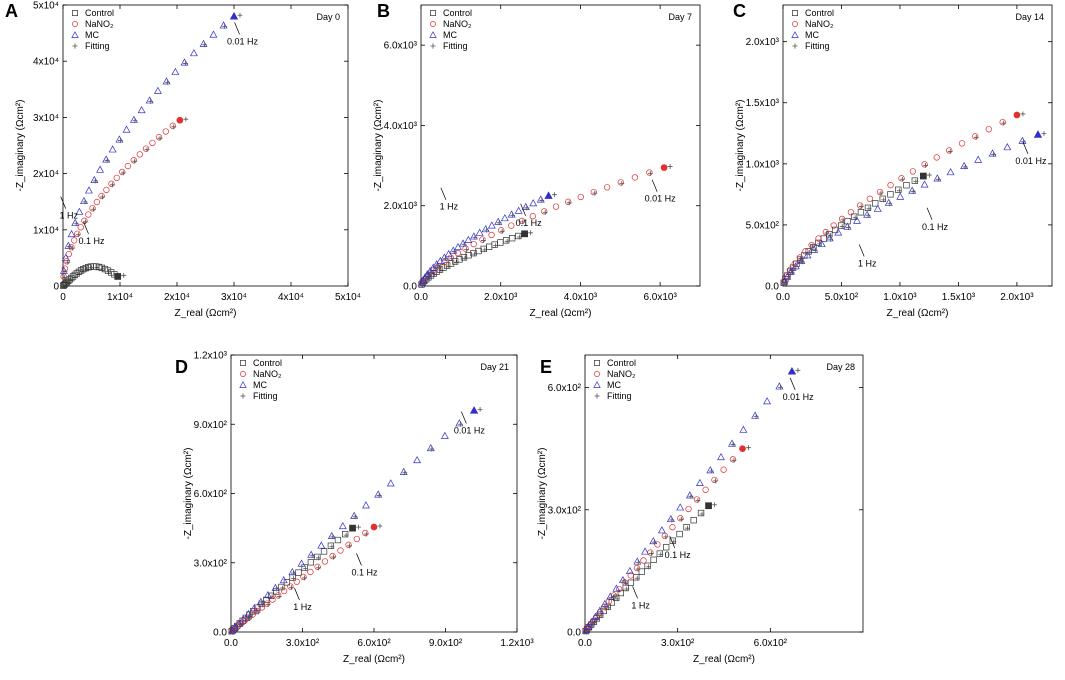 This screenshot has width=1065, height=680. I want to click on legend-marker-mc, so click(433, 34).